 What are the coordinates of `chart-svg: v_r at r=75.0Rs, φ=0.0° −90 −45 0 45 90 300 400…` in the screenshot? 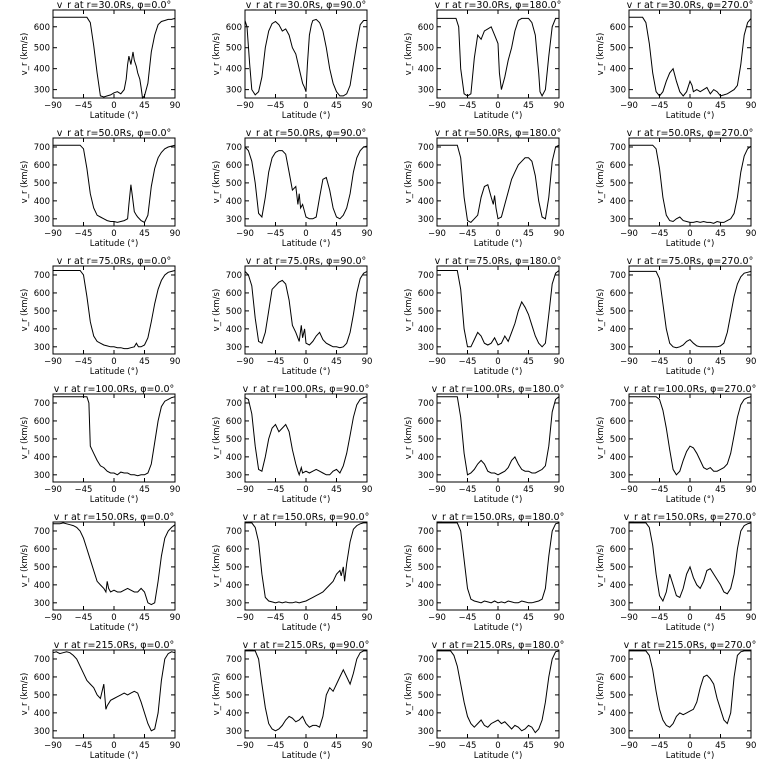 It's located at (100, 316).